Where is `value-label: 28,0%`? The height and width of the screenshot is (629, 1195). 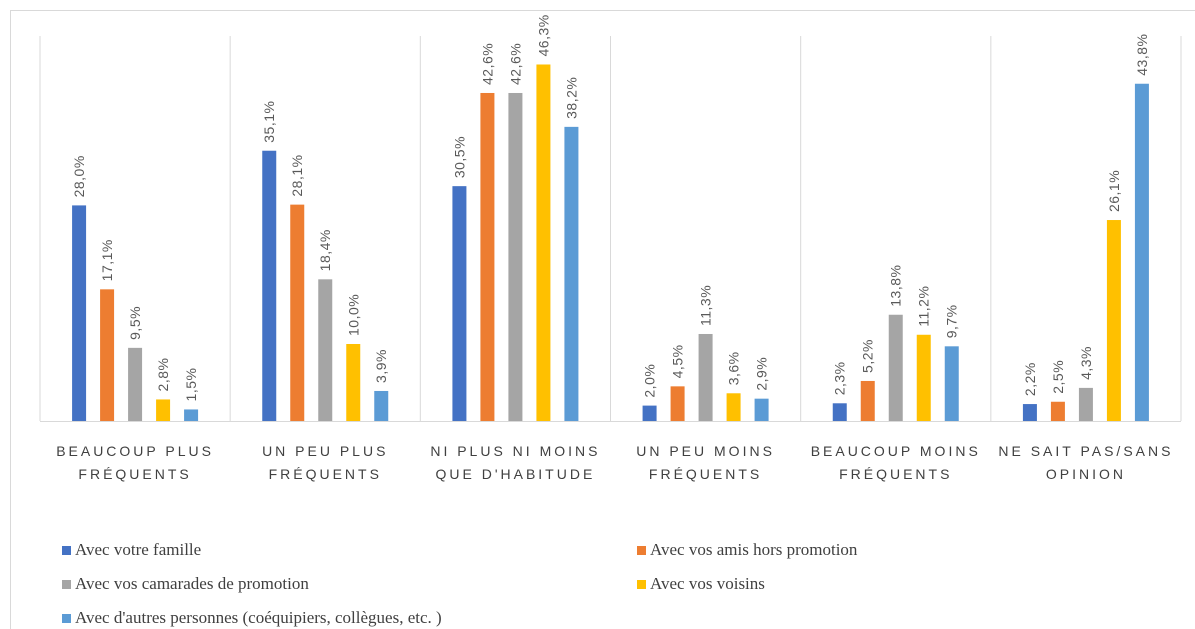
value-label: 28,0% is located at coordinates (79, 176).